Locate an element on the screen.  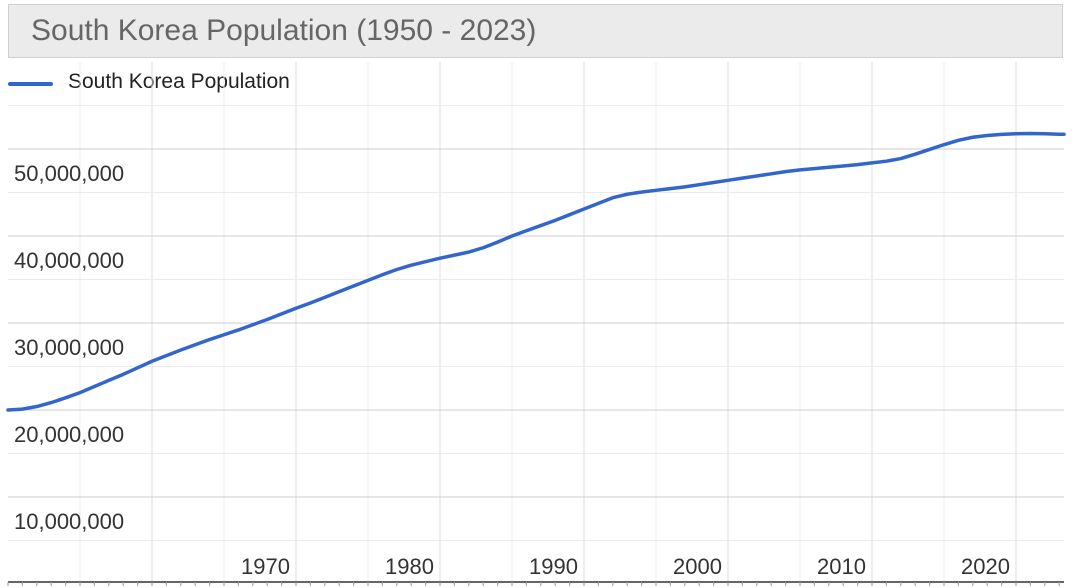
legend-label: South Korea Population is located at coordinates (179, 81).